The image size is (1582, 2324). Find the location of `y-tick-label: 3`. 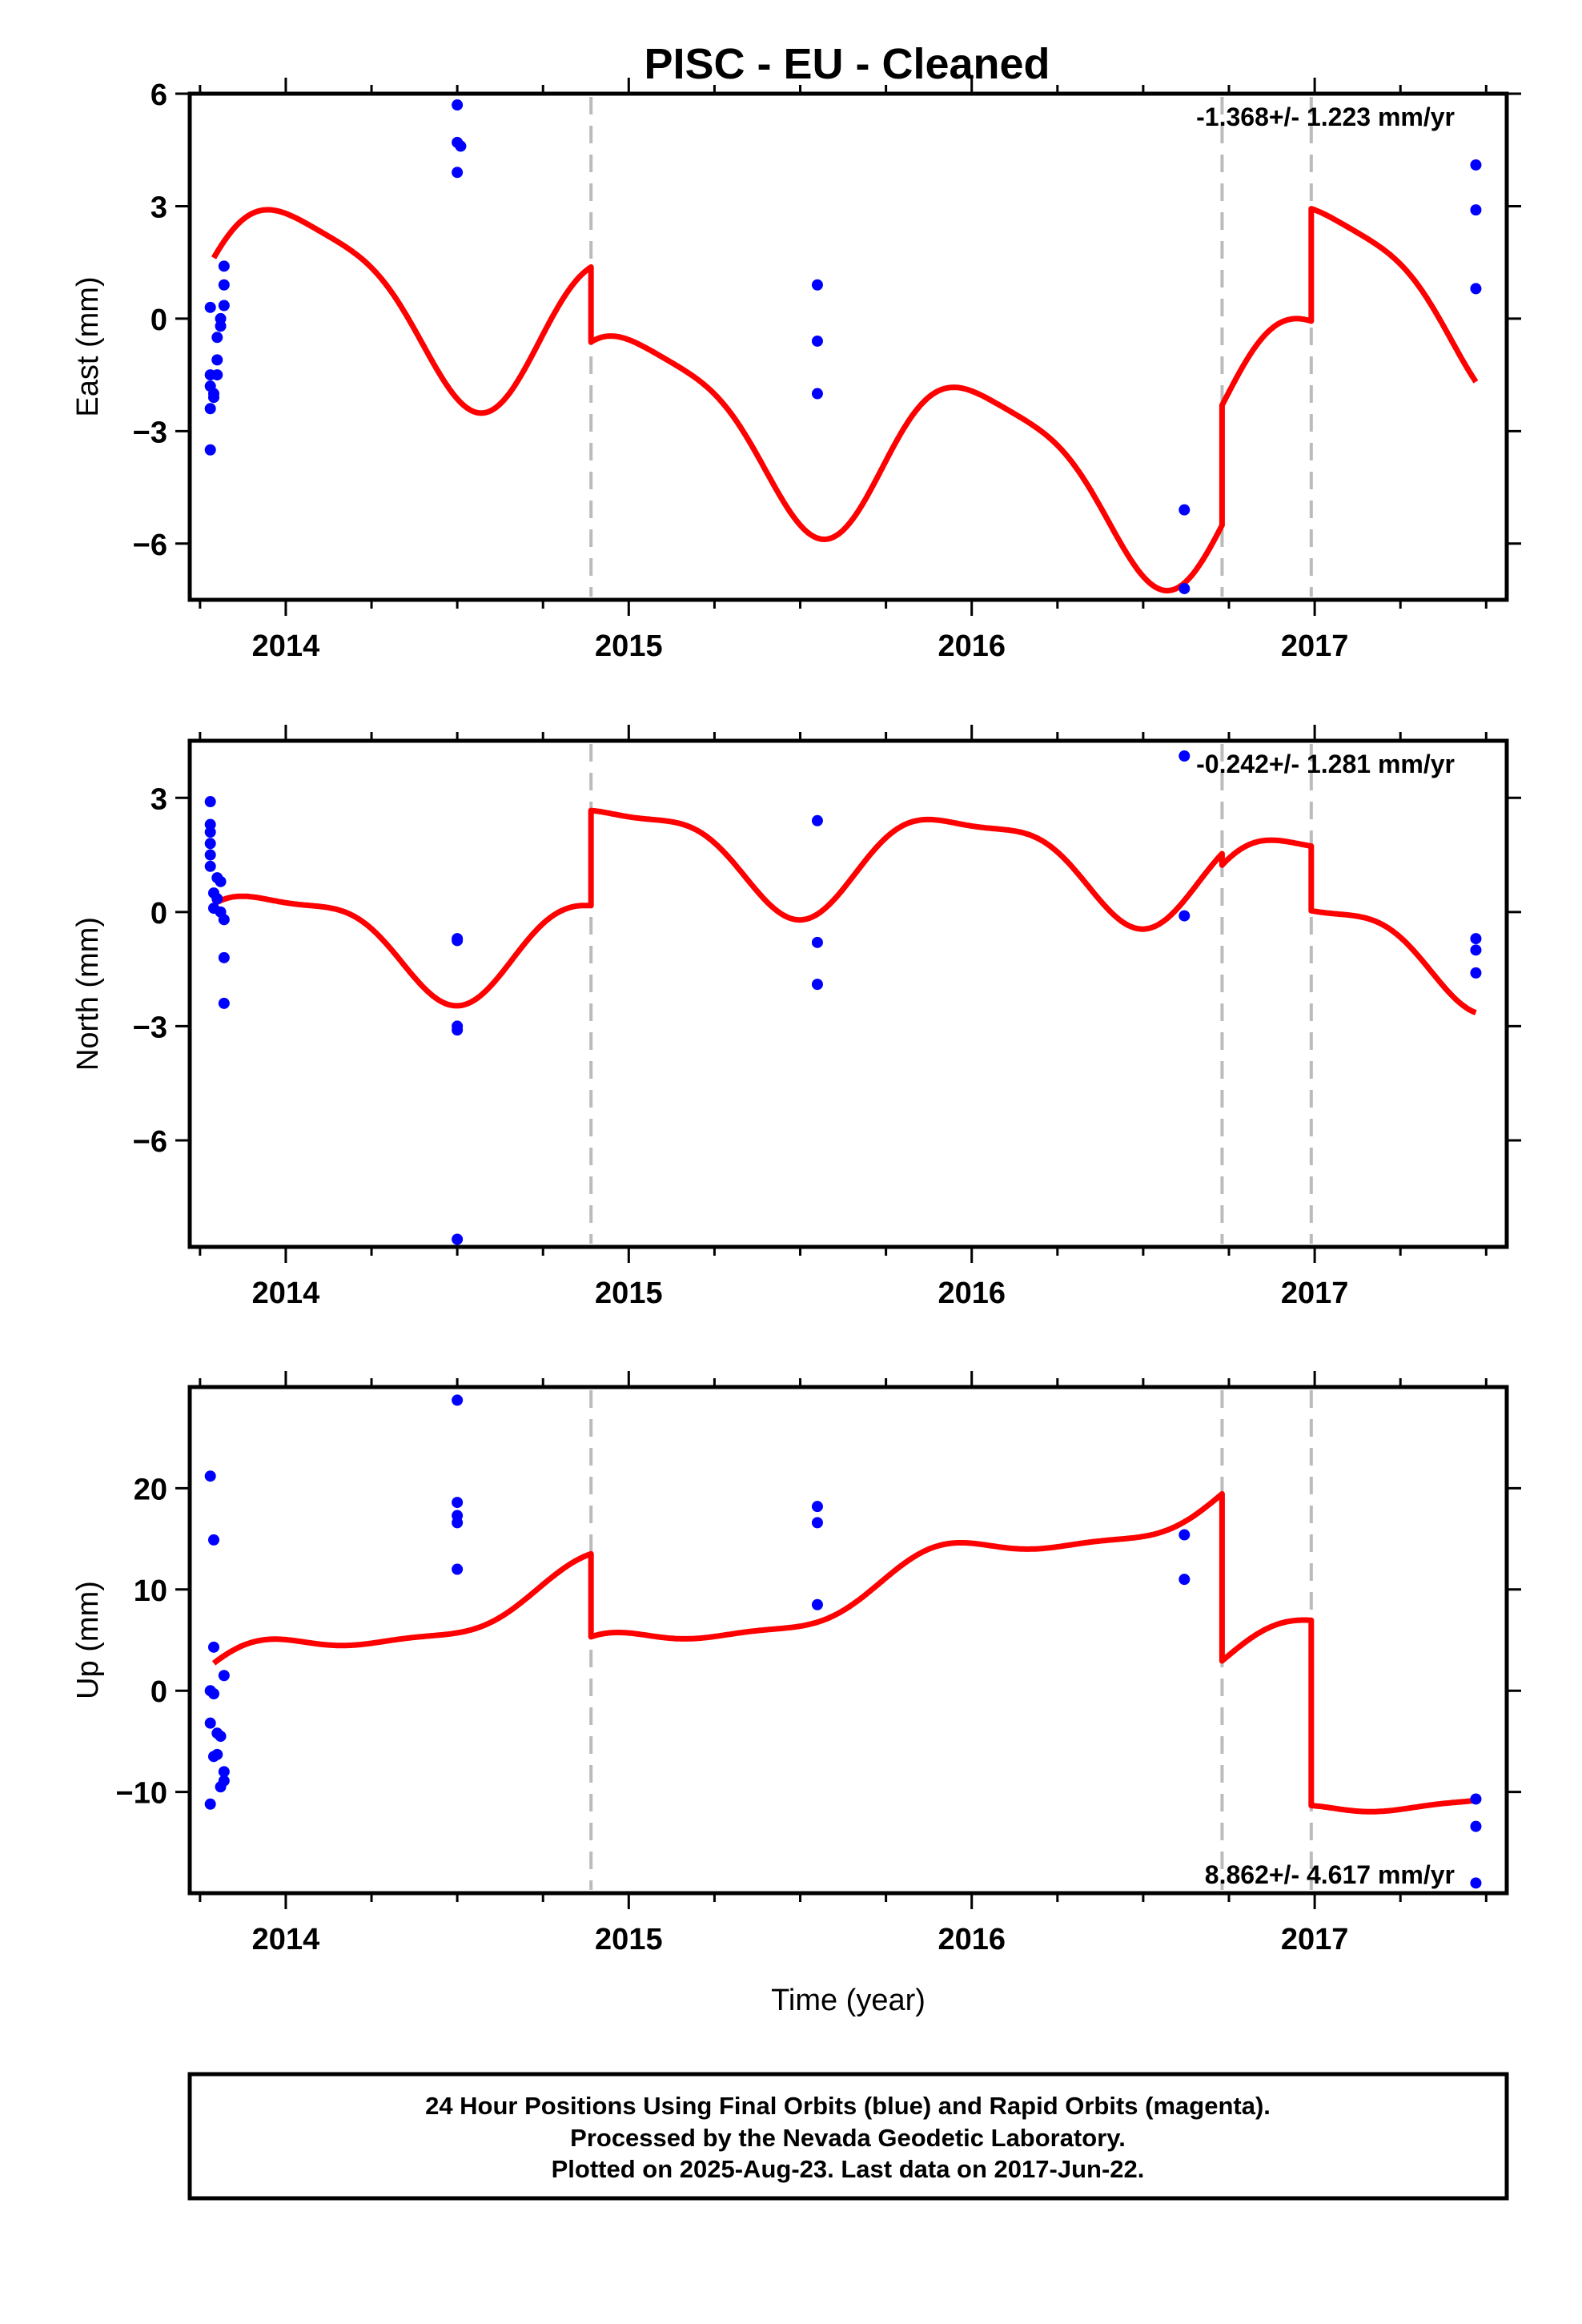

y-tick-label: 3 is located at coordinates (159, 208).